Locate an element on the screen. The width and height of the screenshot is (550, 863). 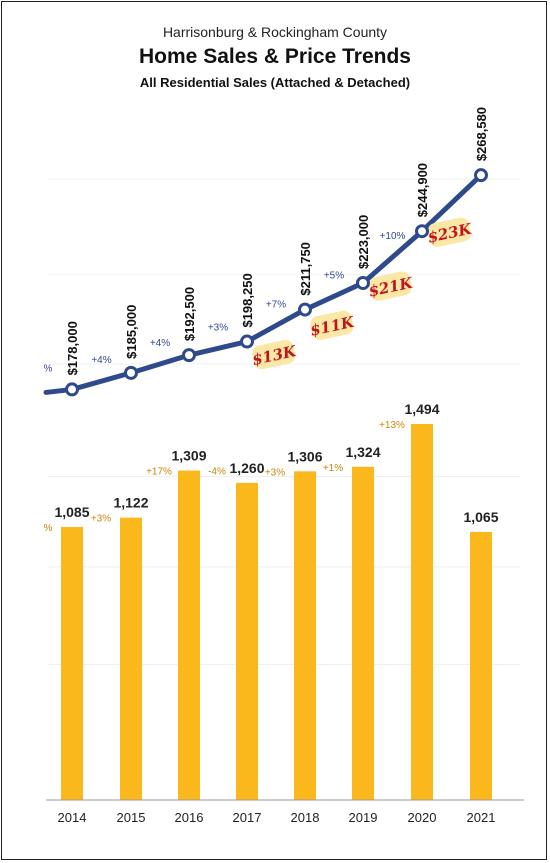
x-tick-label: 2019 is located at coordinates (363, 817).